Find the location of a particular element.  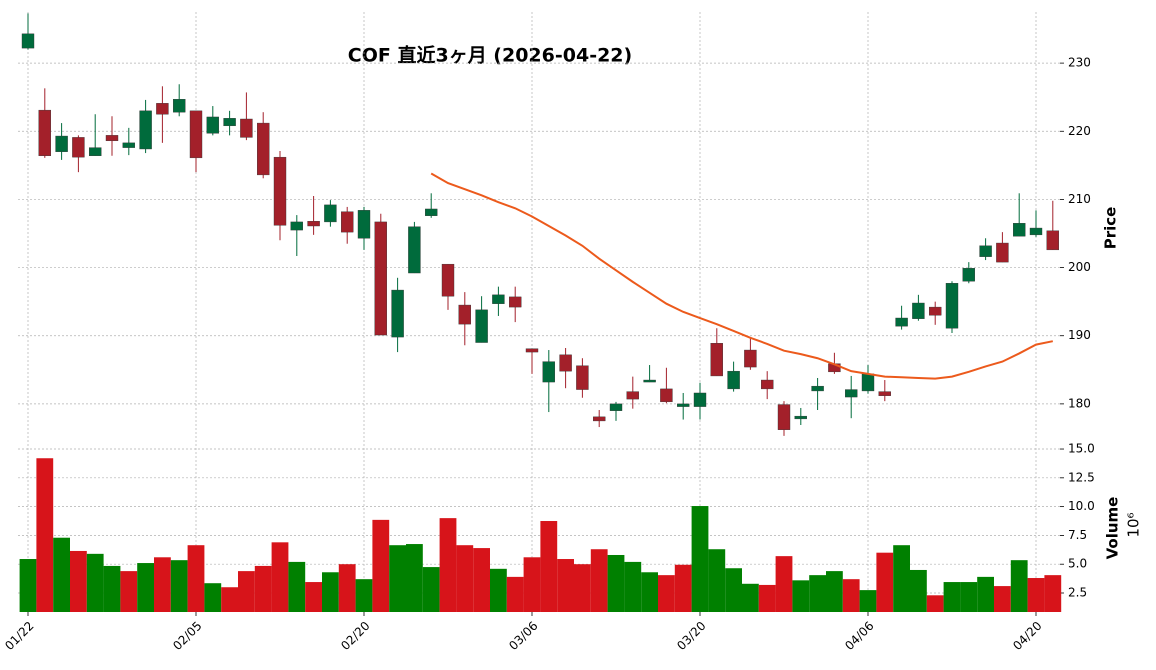

volume-tick-label: 15.0 is located at coordinates (1081, 449).